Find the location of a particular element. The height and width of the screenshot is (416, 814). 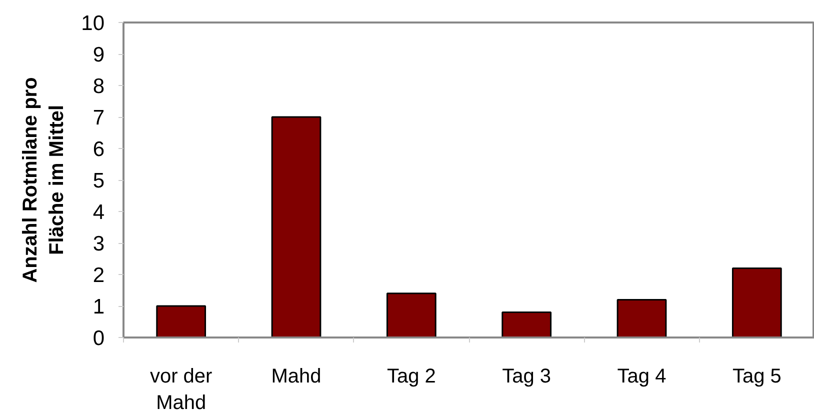

y-tick-label: 7 is located at coordinates (98, 118).